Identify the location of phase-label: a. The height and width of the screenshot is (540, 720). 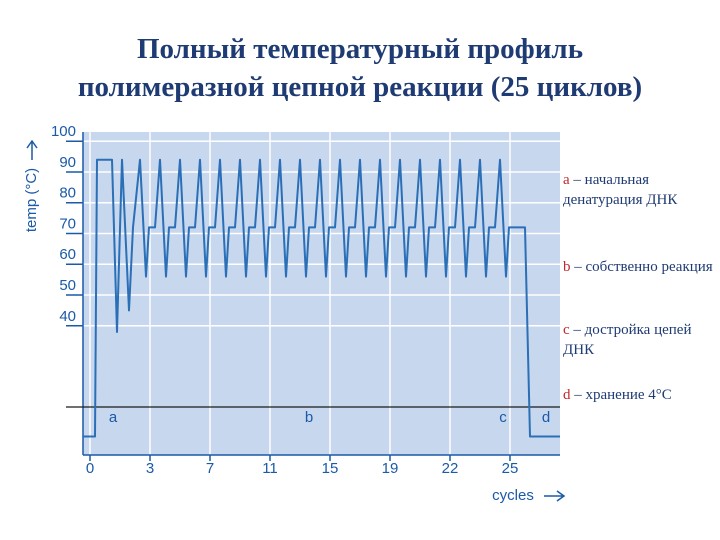
(113, 417).